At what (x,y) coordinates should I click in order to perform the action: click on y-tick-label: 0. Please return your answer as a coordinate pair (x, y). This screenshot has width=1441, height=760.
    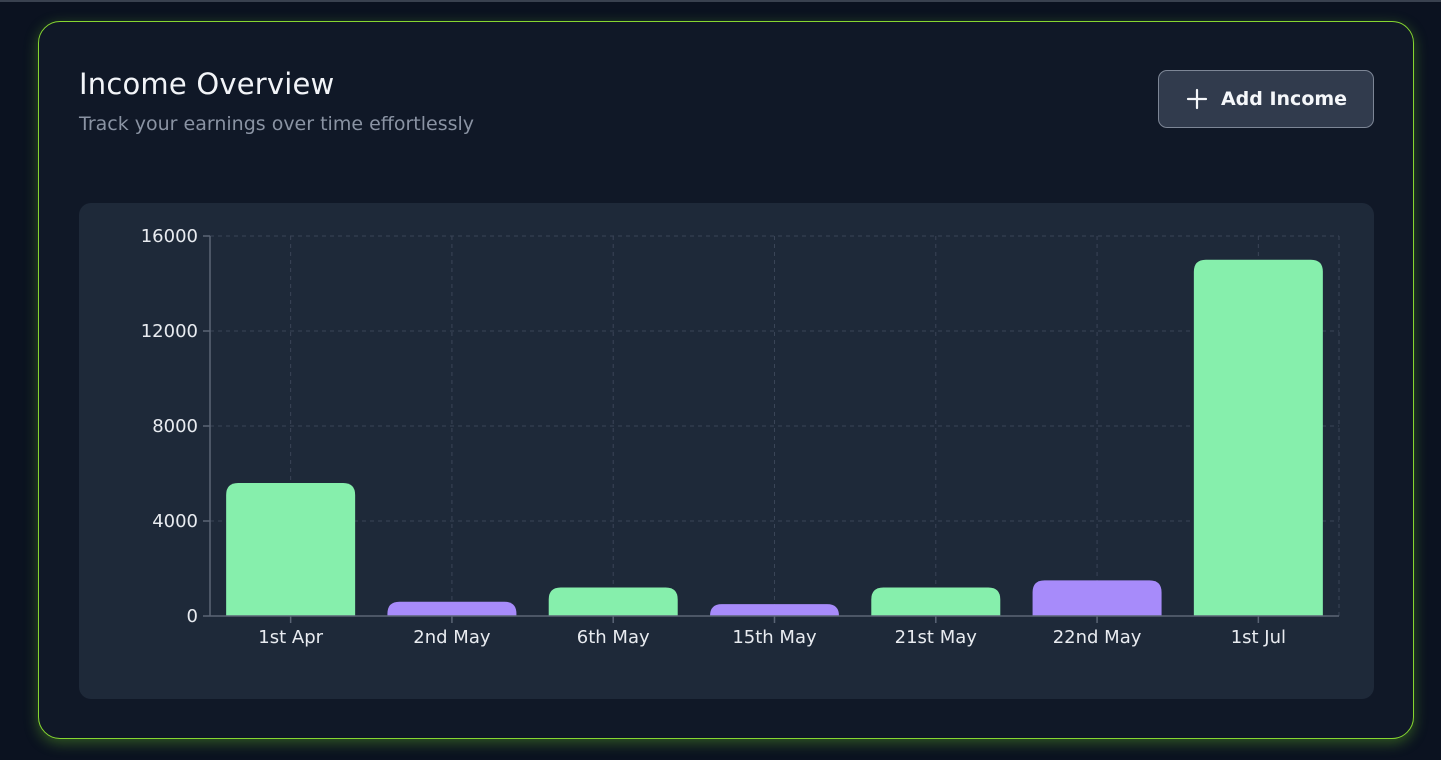
    Looking at the image, I should click on (192, 616).